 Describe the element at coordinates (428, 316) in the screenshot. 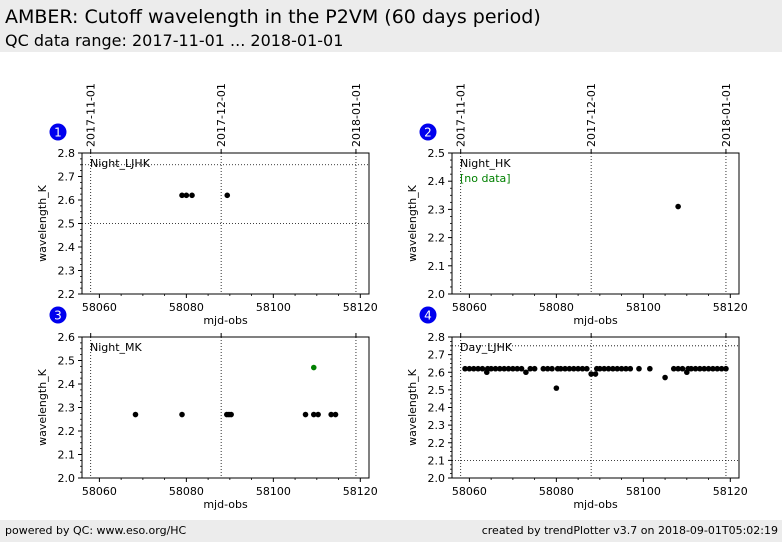

I see `panel-badge-number: 4` at that location.